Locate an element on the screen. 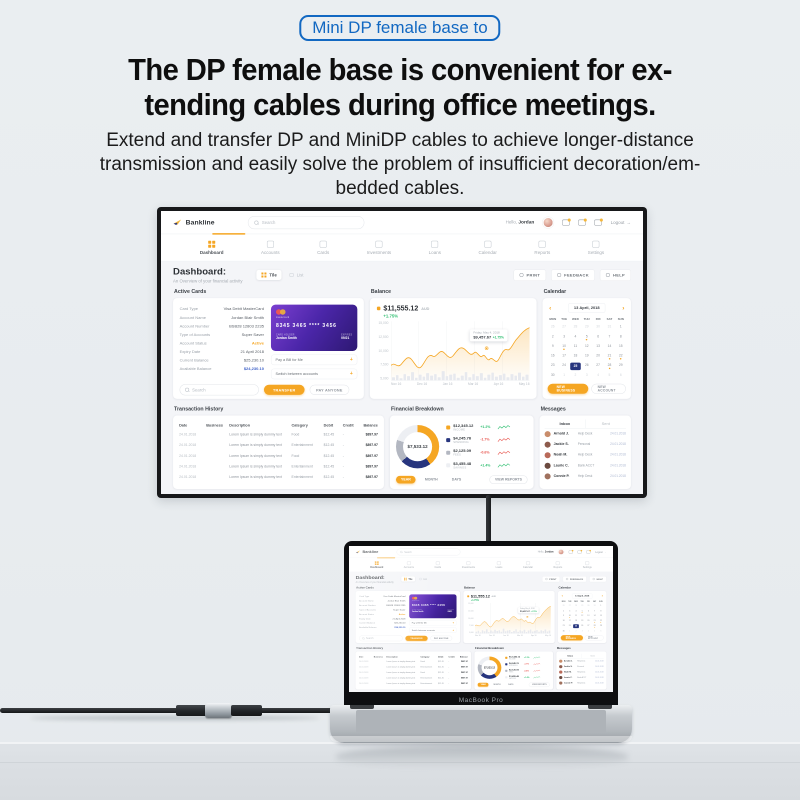 This screenshot has height=800, width=800. calendar-day: 17 is located at coordinates (569, 620).